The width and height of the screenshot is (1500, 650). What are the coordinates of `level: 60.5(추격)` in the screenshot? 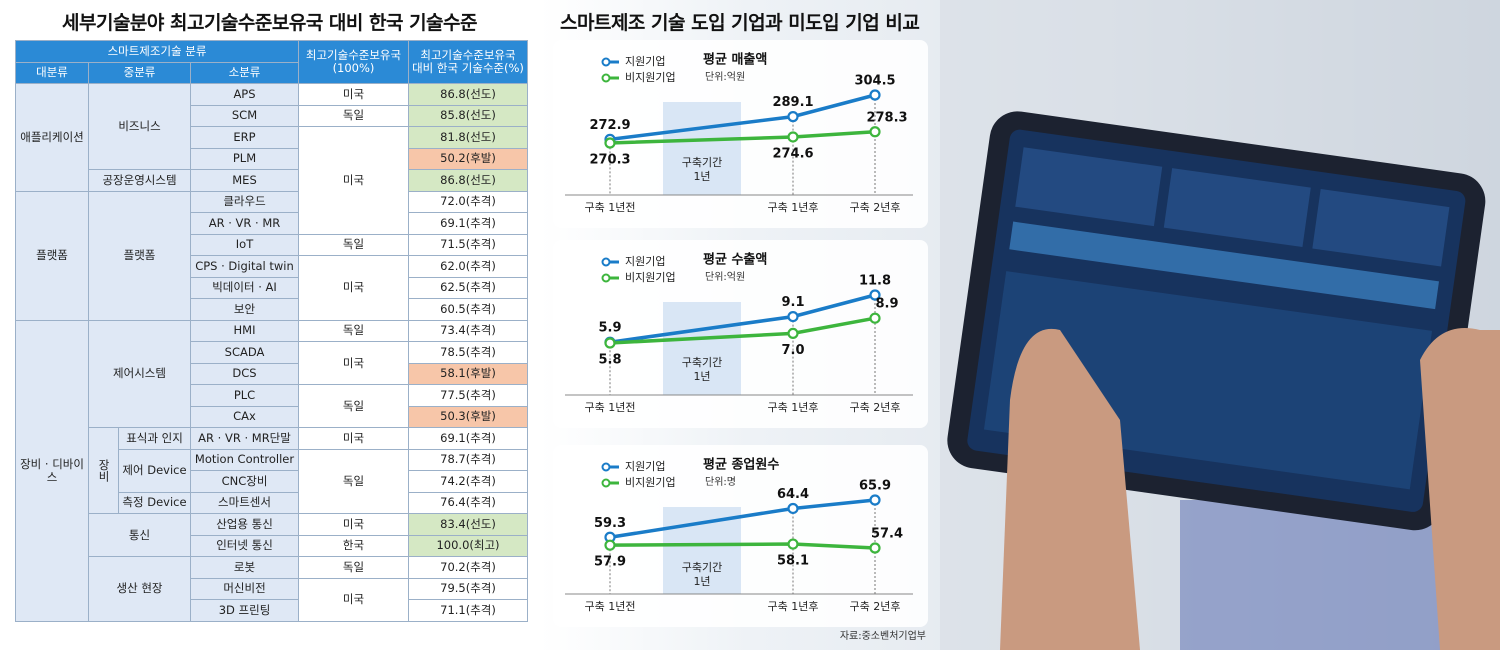 It's located at (468, 309).